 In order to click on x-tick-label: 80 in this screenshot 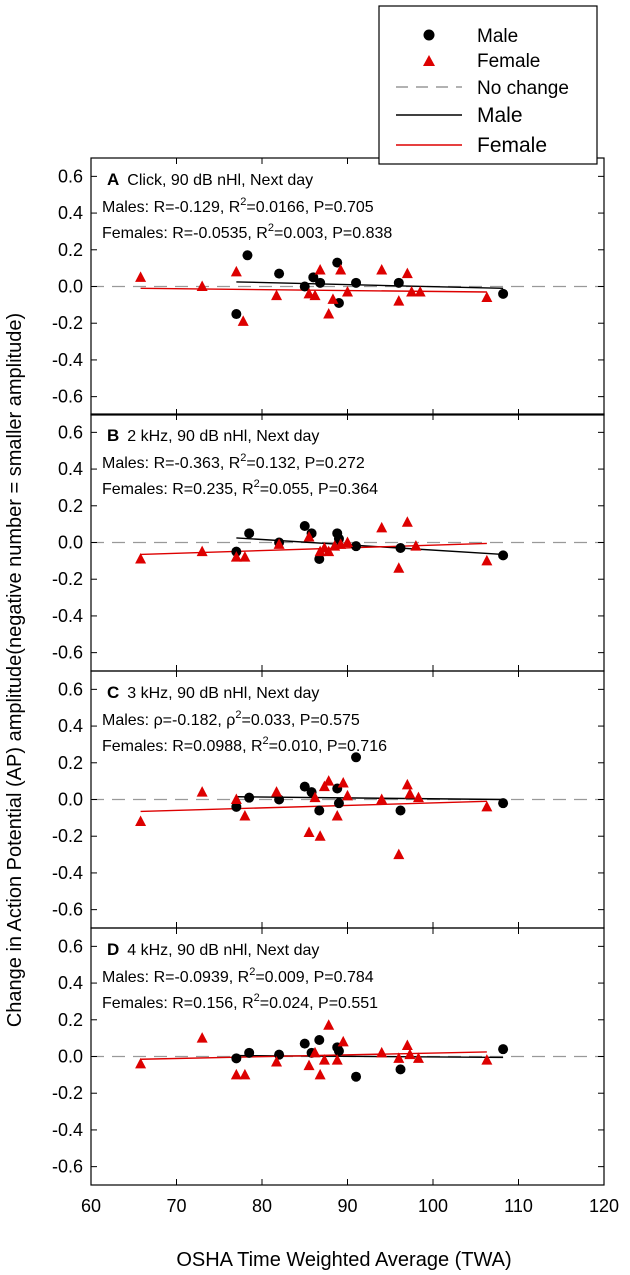, I will do `click(262, 1206)`.